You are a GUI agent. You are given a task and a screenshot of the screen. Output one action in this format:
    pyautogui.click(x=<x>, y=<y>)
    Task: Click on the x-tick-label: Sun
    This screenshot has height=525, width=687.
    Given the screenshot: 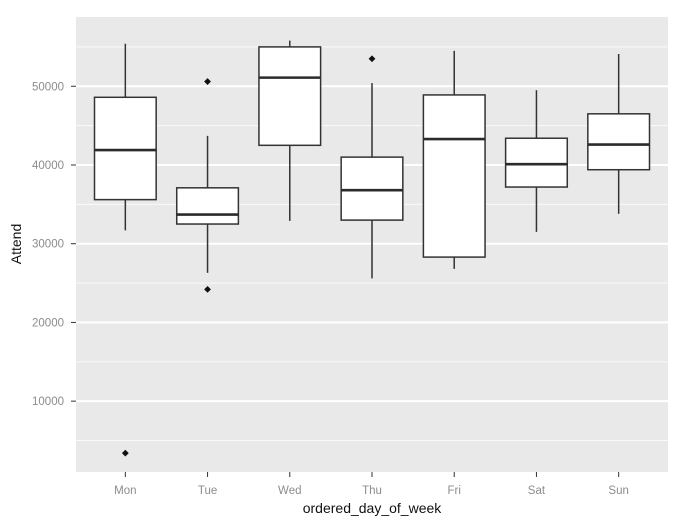 What is the action you would take?
    pyautogui.click(x=618, y=491)
    